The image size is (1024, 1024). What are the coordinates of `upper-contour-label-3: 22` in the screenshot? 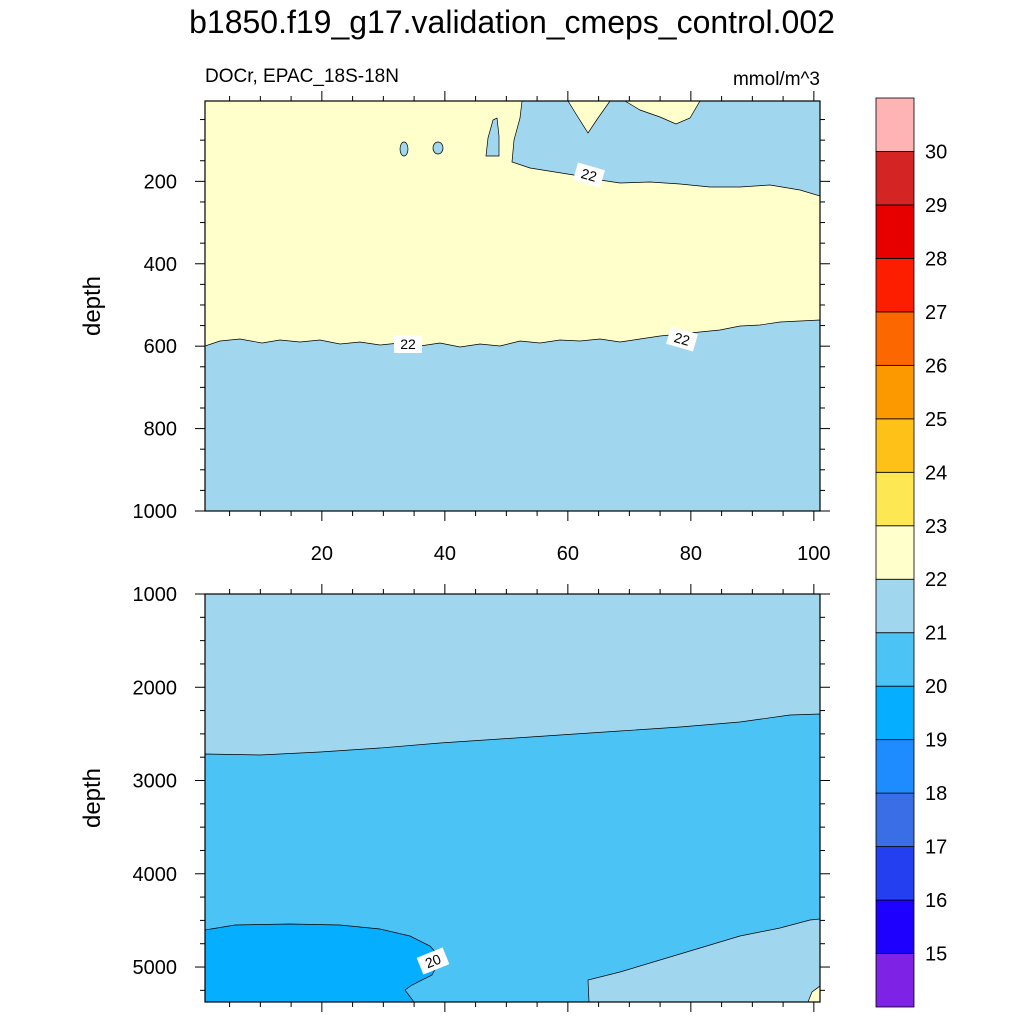 It's located at (682, 339).